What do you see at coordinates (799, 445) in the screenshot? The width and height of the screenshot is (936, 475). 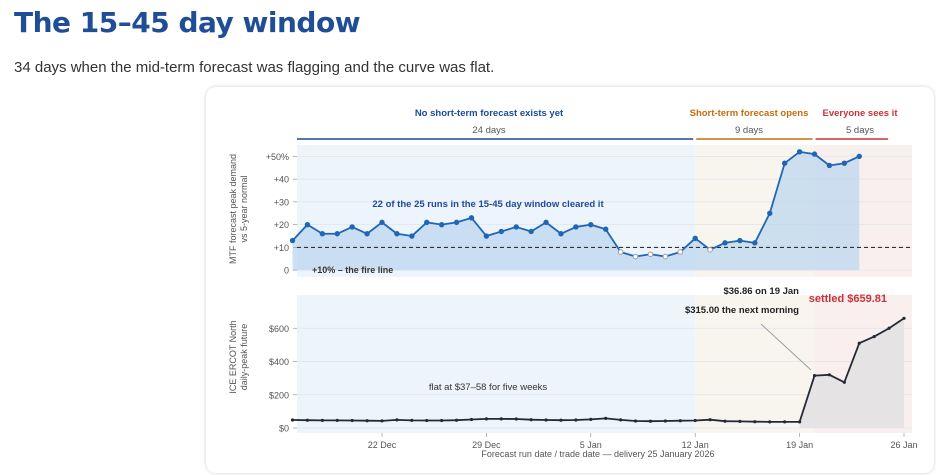 I see `xtick-label: 19 Jan` at bounding box center [799, 445].